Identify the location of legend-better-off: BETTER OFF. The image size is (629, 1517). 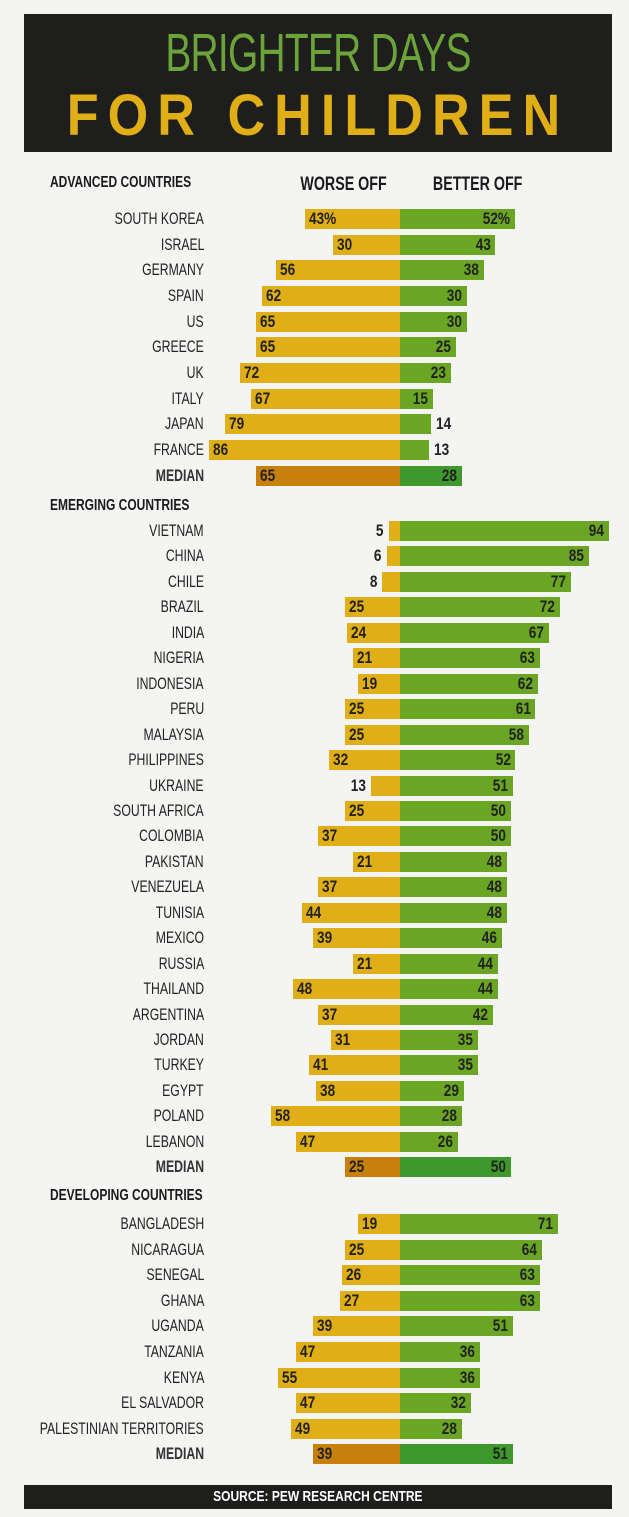
(477, 184).